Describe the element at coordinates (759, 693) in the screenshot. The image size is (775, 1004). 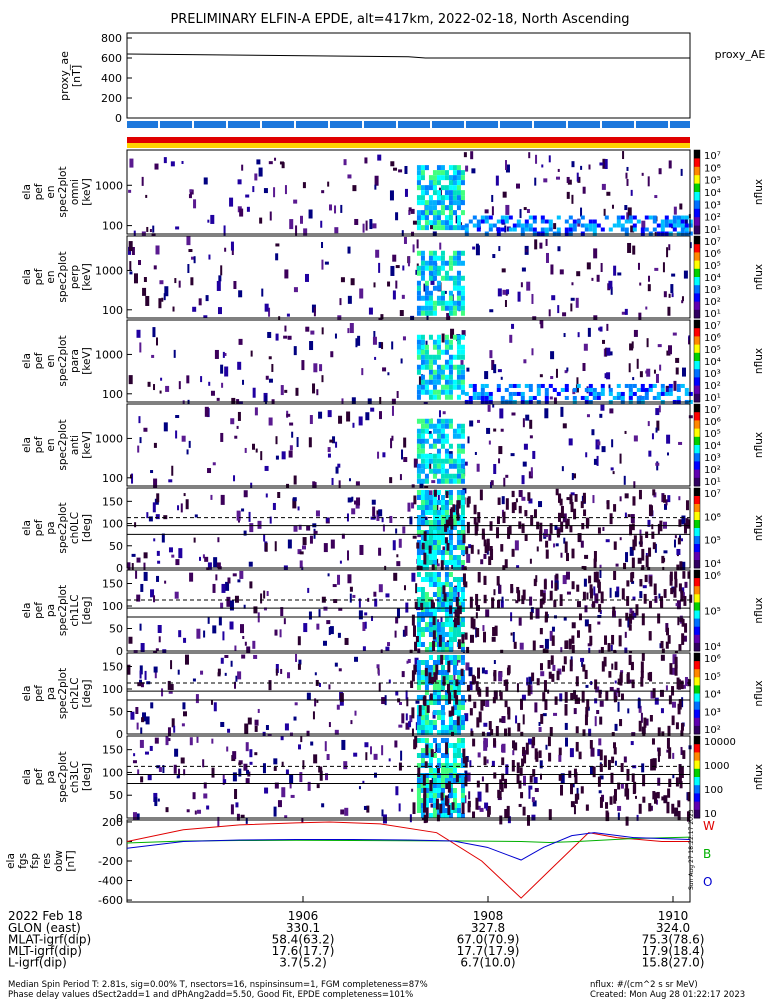
I see `colorbar-label: nflux` at that location.